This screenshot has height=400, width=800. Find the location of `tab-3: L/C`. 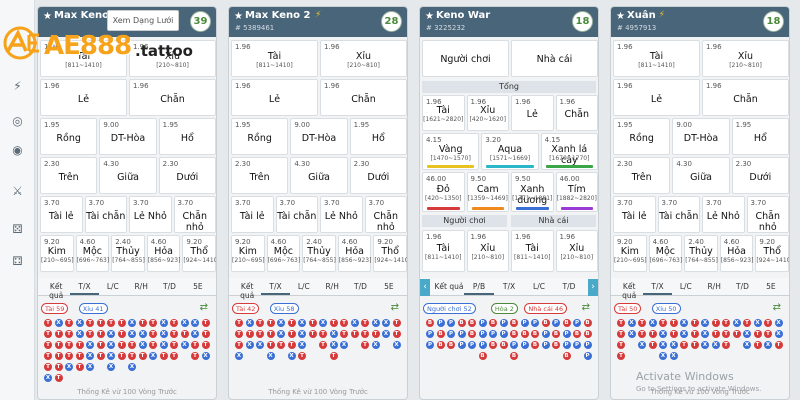

tab-3: L/C is located at coordinates (539, 286).